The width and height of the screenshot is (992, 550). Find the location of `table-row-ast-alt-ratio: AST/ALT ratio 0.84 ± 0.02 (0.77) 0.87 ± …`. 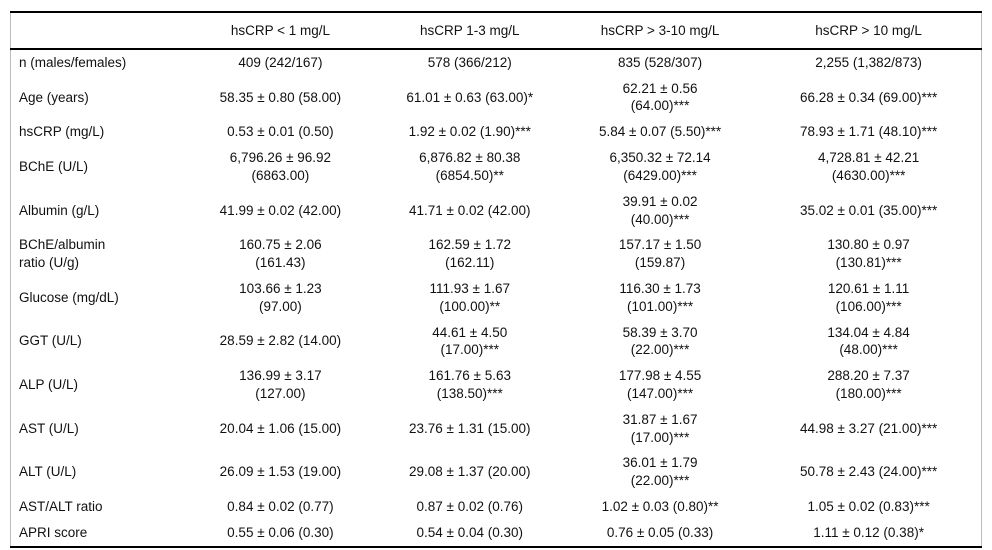

table-row-ast-alt-ratio: AST/ALT ratio 0.84 ± 0.02 (0.77) 0.87 ± … is located at coordinates (496, 507).